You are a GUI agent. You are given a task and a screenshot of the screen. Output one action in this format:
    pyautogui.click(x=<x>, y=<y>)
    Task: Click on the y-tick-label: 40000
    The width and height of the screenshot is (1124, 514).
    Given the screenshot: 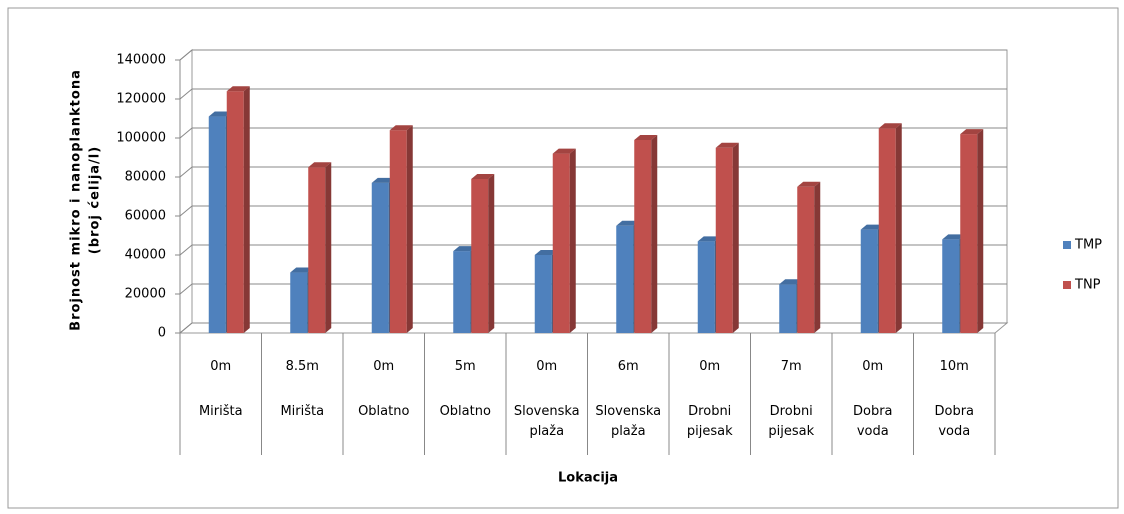 What is the action you would take?
    pyautogui.click(x=145, y=255)
    